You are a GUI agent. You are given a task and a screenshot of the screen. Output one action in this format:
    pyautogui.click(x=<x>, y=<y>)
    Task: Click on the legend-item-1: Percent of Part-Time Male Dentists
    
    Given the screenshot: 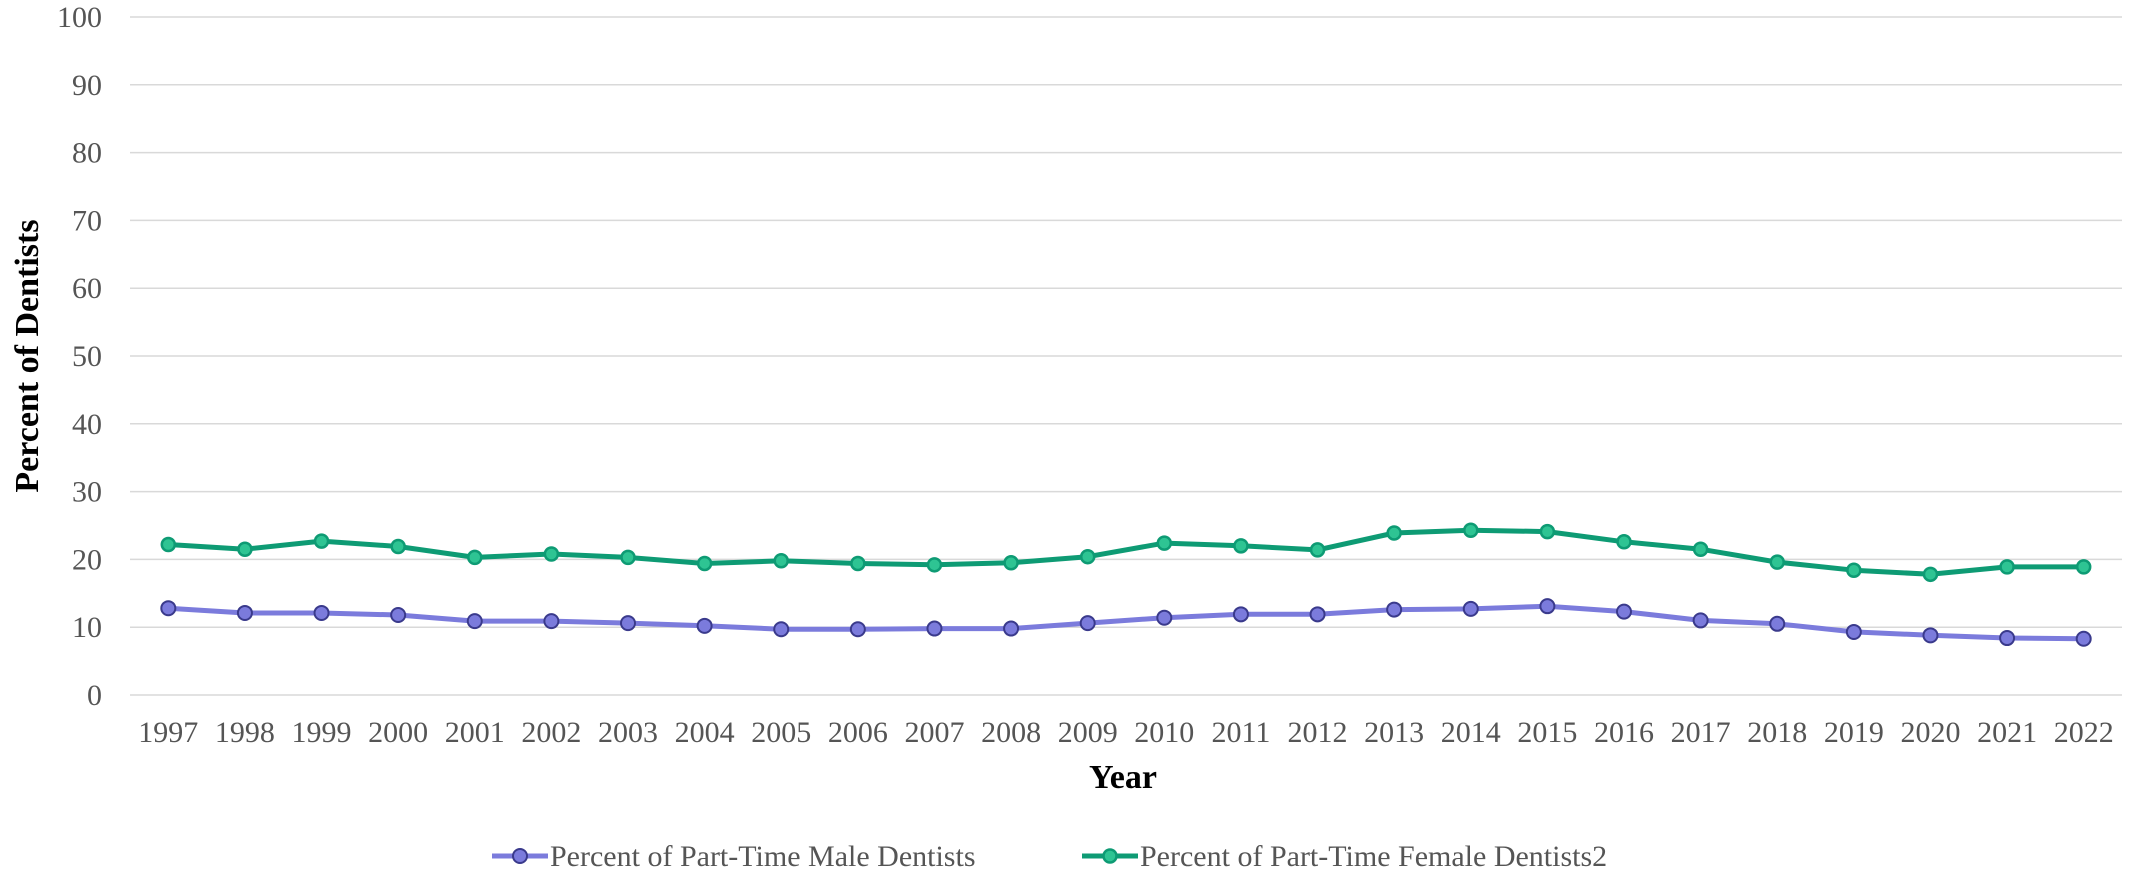 What is the action you would take?
    pyautogui.click(x=734, y=856)
    